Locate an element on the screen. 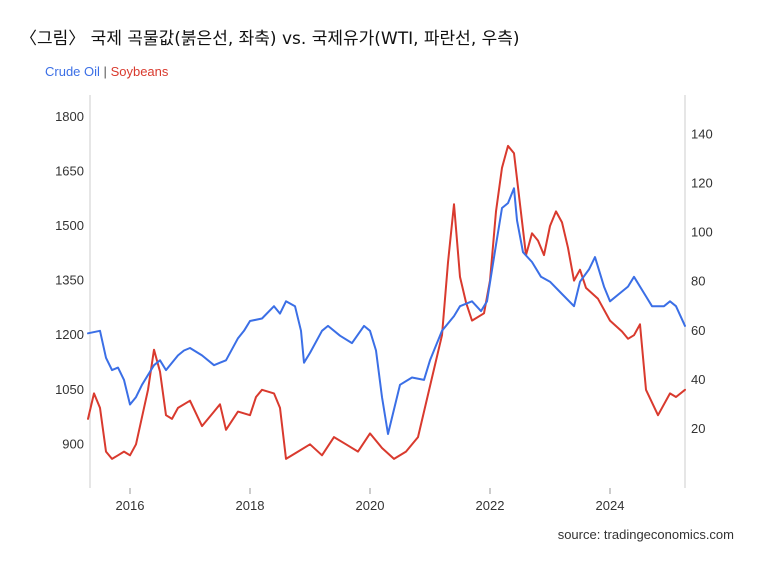 This screenshot has height=577, width=782. x-axis-tick-label: 2018 is located at coordinates (250, 505).